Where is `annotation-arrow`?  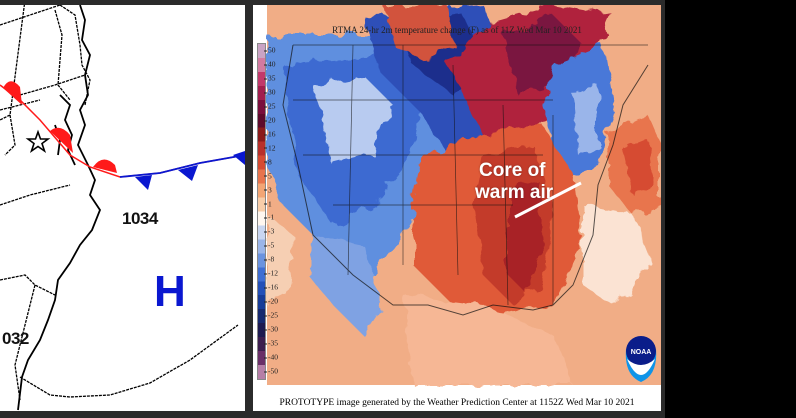
annotation-arrow is located at coordinates (548, 200).